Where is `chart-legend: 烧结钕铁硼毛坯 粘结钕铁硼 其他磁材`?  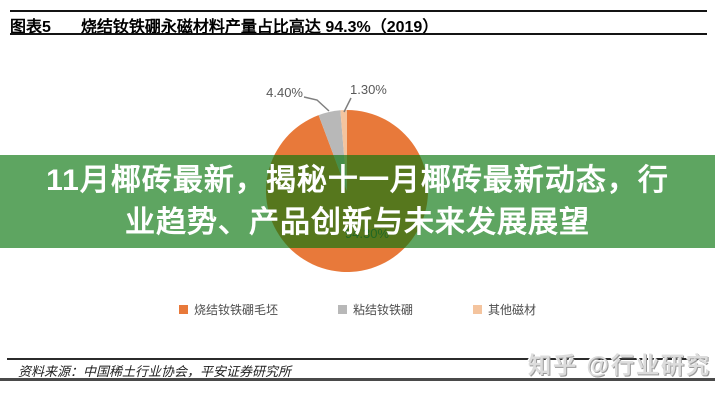 chart-legend: 烧结钕铁硼毛坯 粘结钕铁硼 其他磁材 is located at coordinates (357, 309).